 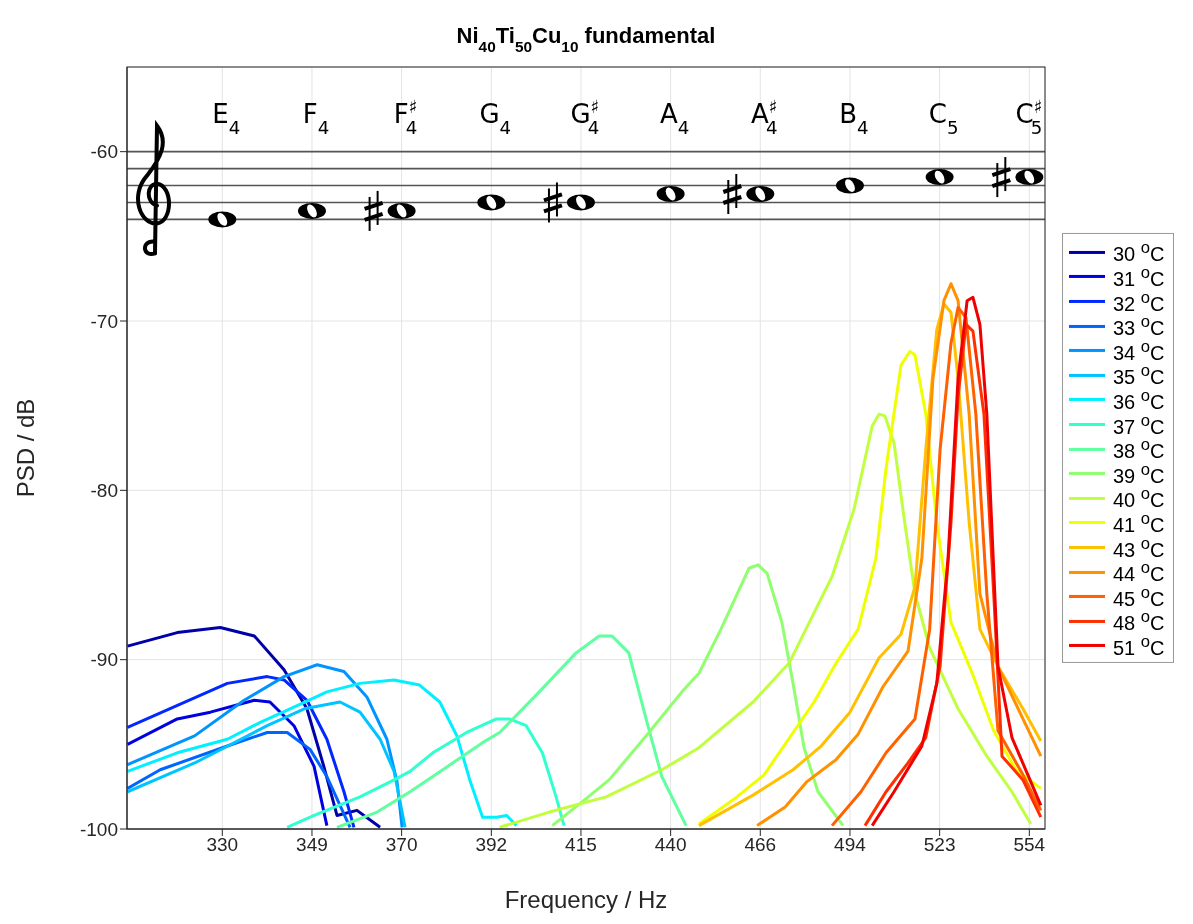 I want to click on legend-label: 39 $^{o}$C, so click(x=1139, y=473).